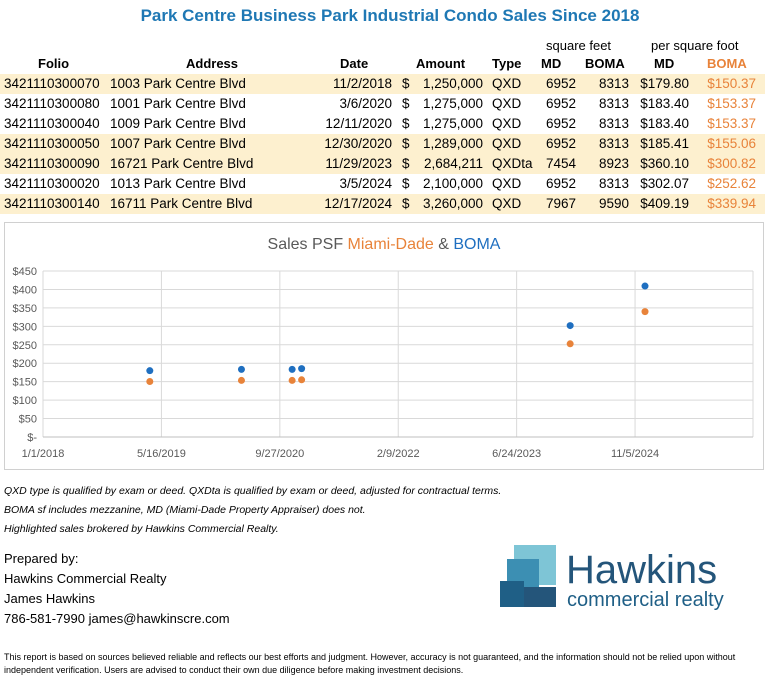 The width and height of the screenshot is (780, 681). I want to click on y-tick-label: $450, so click(25, 272).